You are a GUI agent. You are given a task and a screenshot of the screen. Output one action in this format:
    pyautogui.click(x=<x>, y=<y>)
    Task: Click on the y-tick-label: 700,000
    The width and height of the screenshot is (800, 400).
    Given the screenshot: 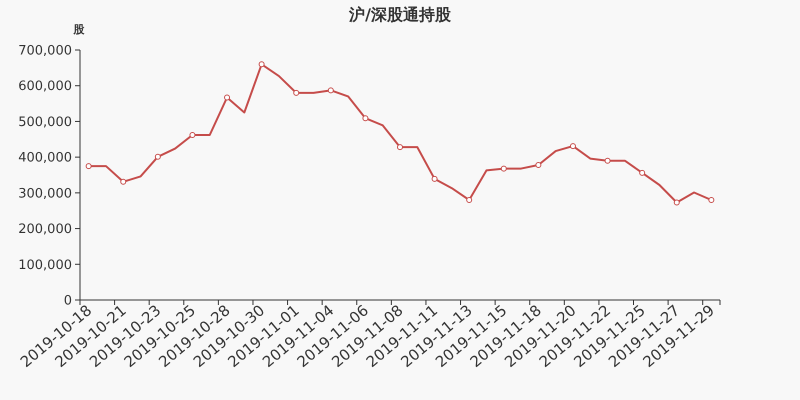 What is the action you would take?
    pyautogui.click(x=45, y=51)
    